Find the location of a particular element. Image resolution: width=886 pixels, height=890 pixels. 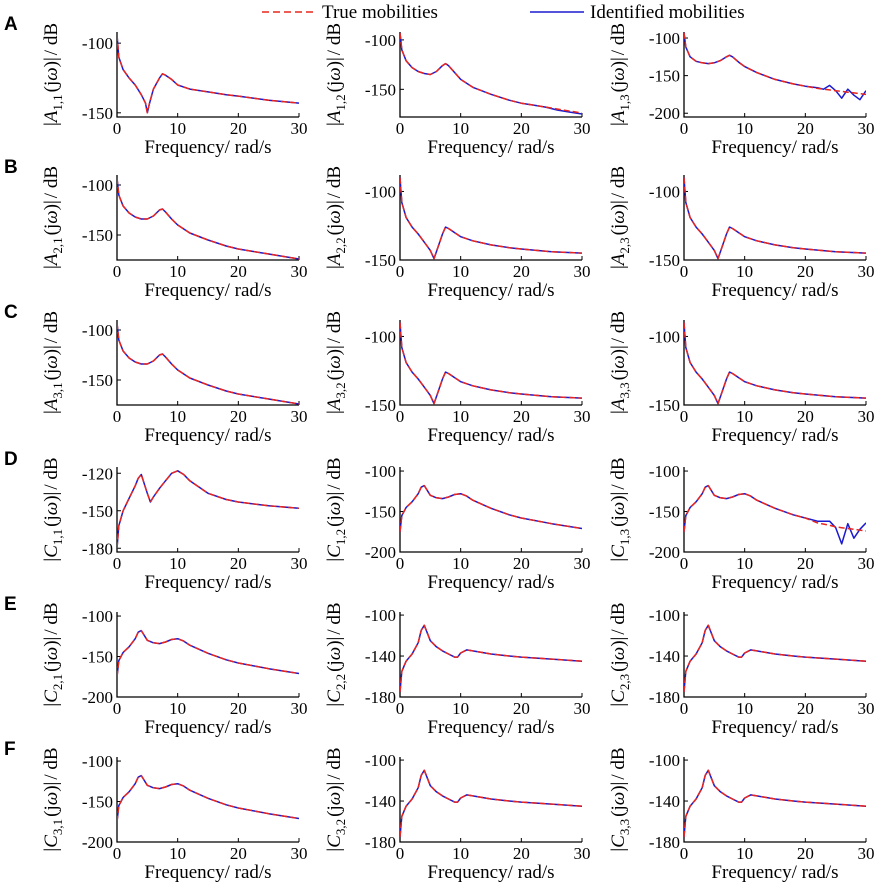

y-label-subscript: 2,1 is located at coordinates (57, 245).